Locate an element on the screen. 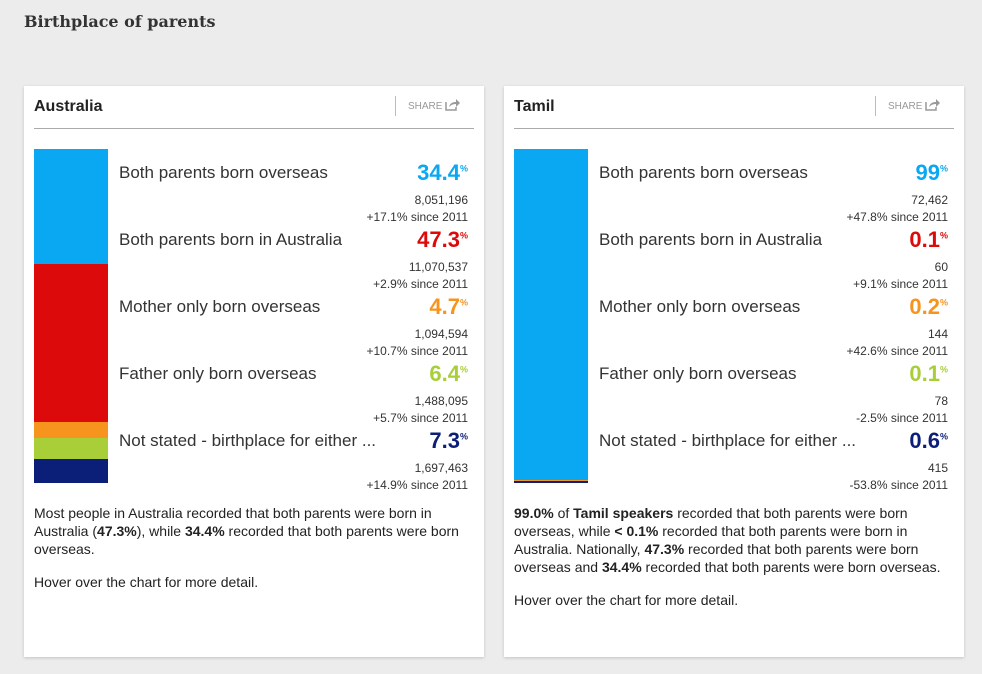  item-count: 78 is located at coordinates (941, 401).